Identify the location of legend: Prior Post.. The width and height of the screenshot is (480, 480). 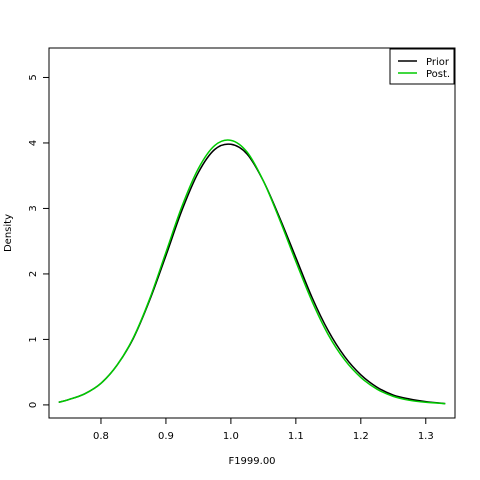
(422, 66).